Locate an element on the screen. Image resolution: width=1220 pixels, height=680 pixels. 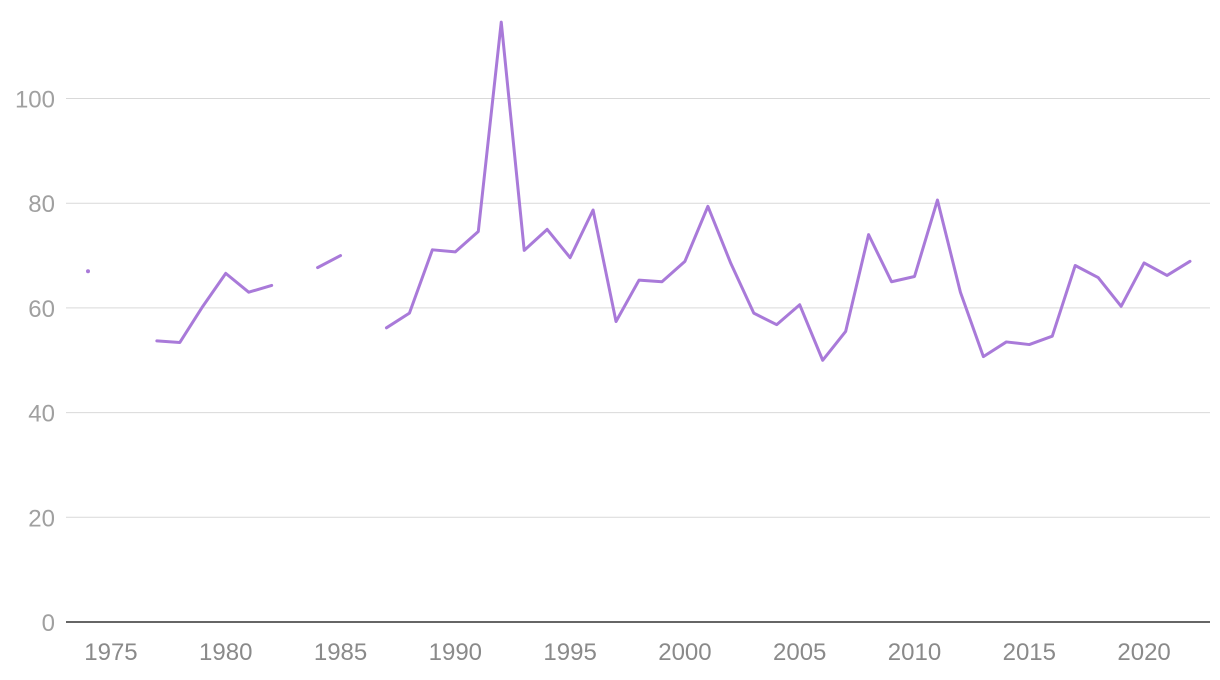
x-tick-label-1985: 1985 is located at coordinates (340, 652).